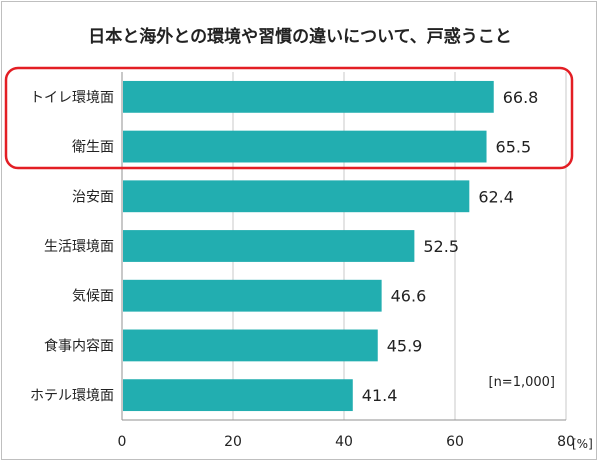 This screenshot has width=600, height=463. What do you see at coordinates (409, 296) in the screenshot?
I see `value-label: 46.6` at bounding box center [409, 296].